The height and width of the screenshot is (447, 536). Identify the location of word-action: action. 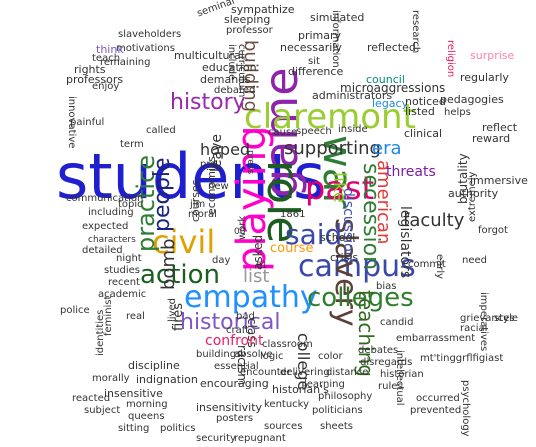
(180, 275).